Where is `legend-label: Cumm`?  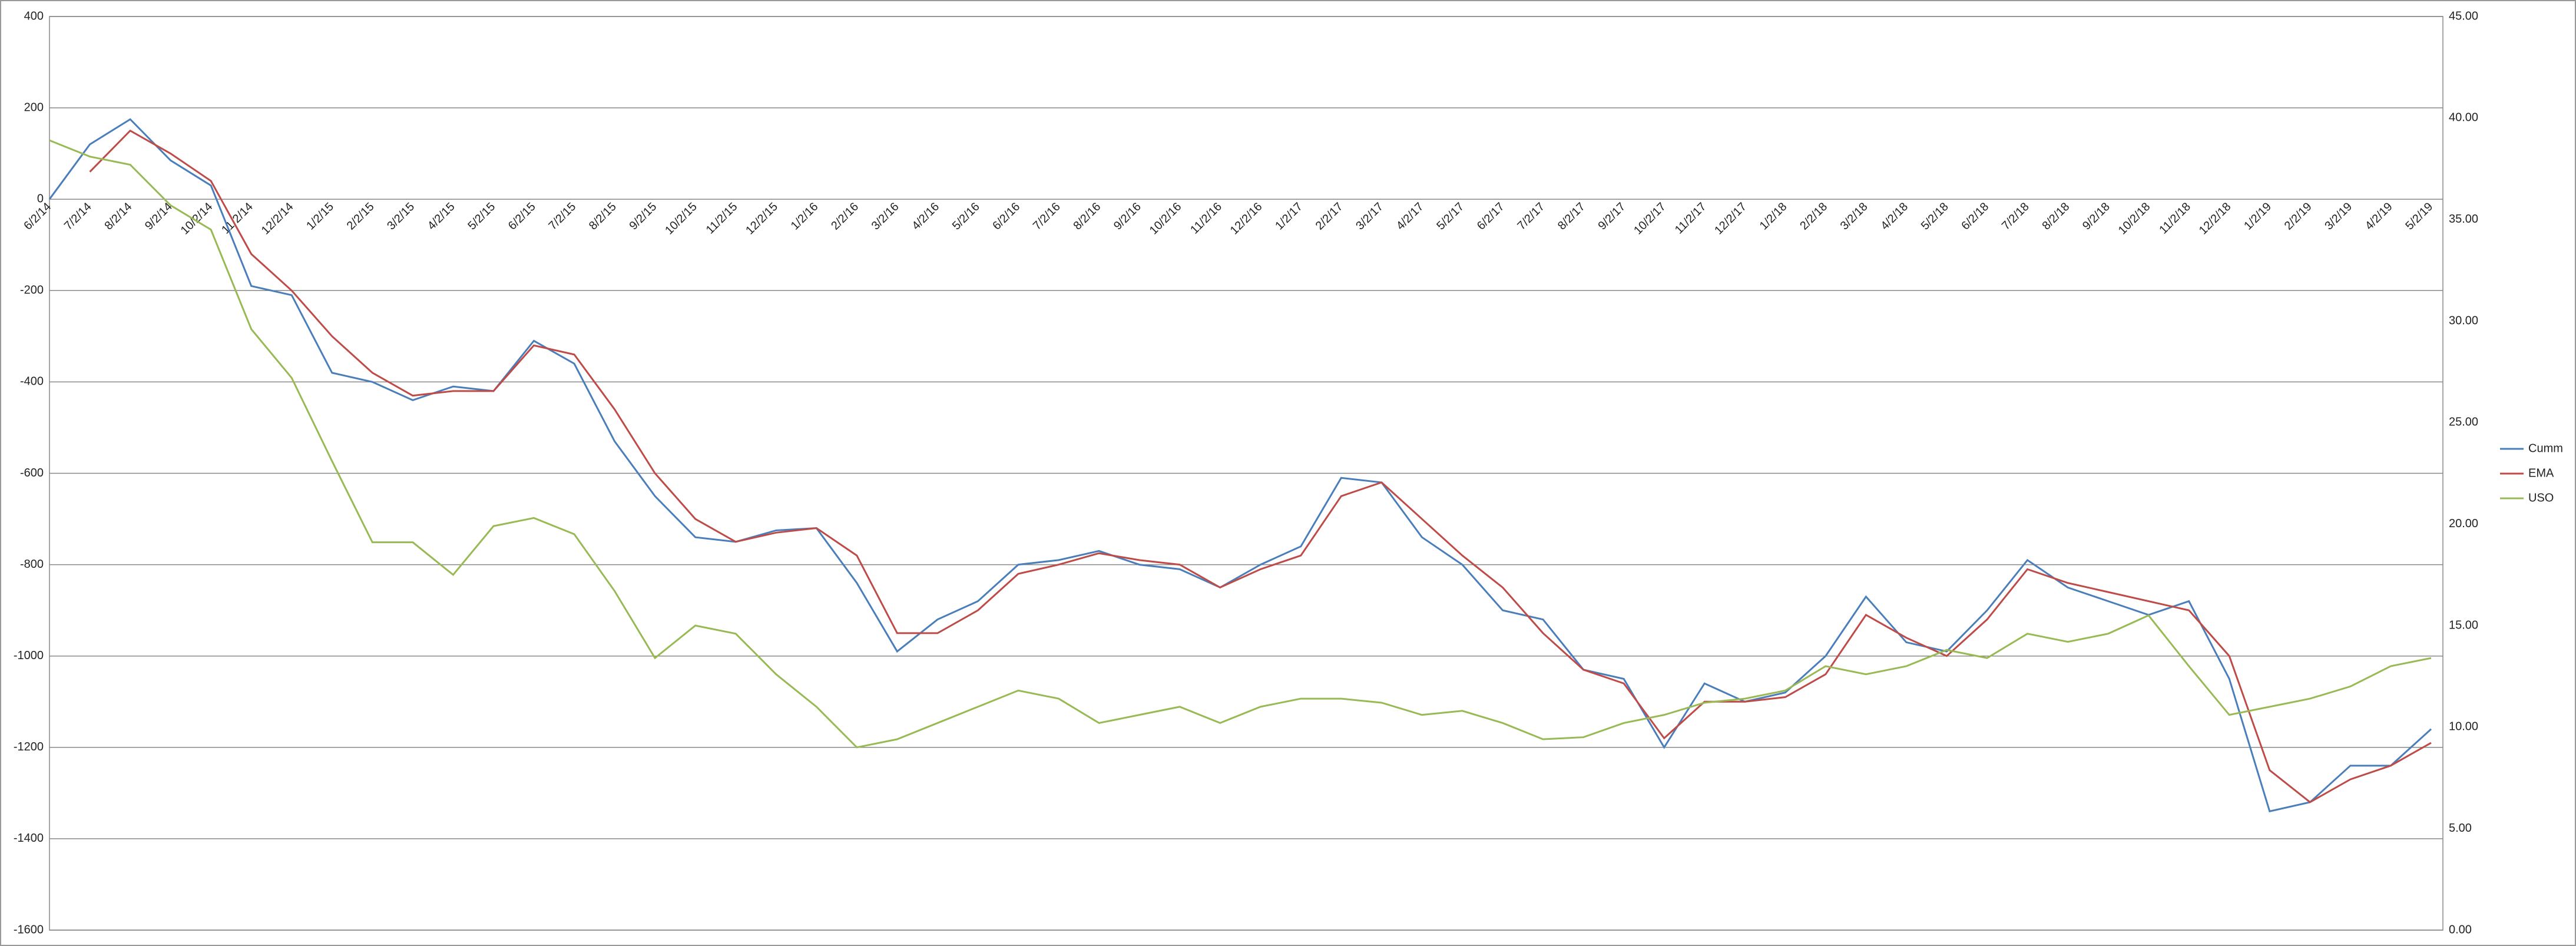
legend-label: Cumm is located at coordinates (2545, 448).